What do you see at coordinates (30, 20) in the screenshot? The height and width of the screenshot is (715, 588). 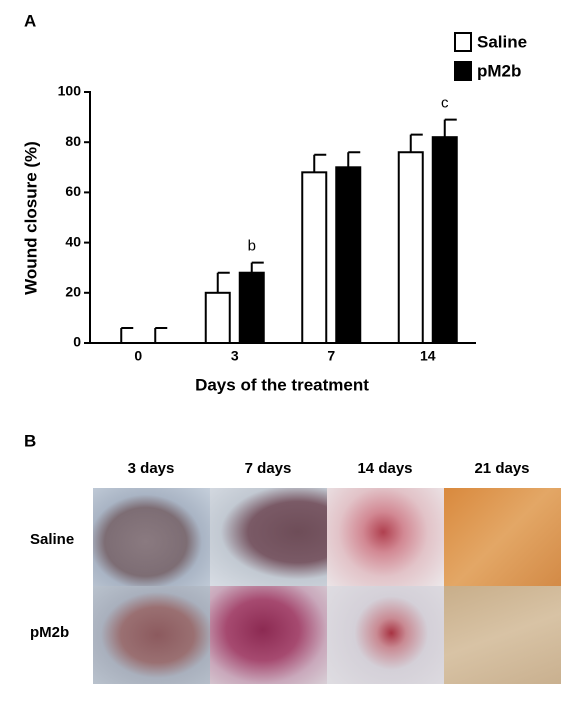 I see `panel-label: A` at bounding box center [30, 20].